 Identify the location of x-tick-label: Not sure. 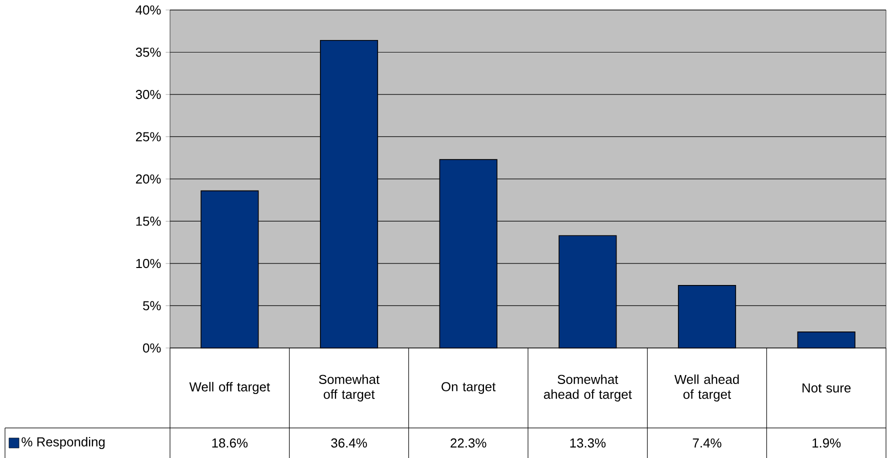
(826, 388).